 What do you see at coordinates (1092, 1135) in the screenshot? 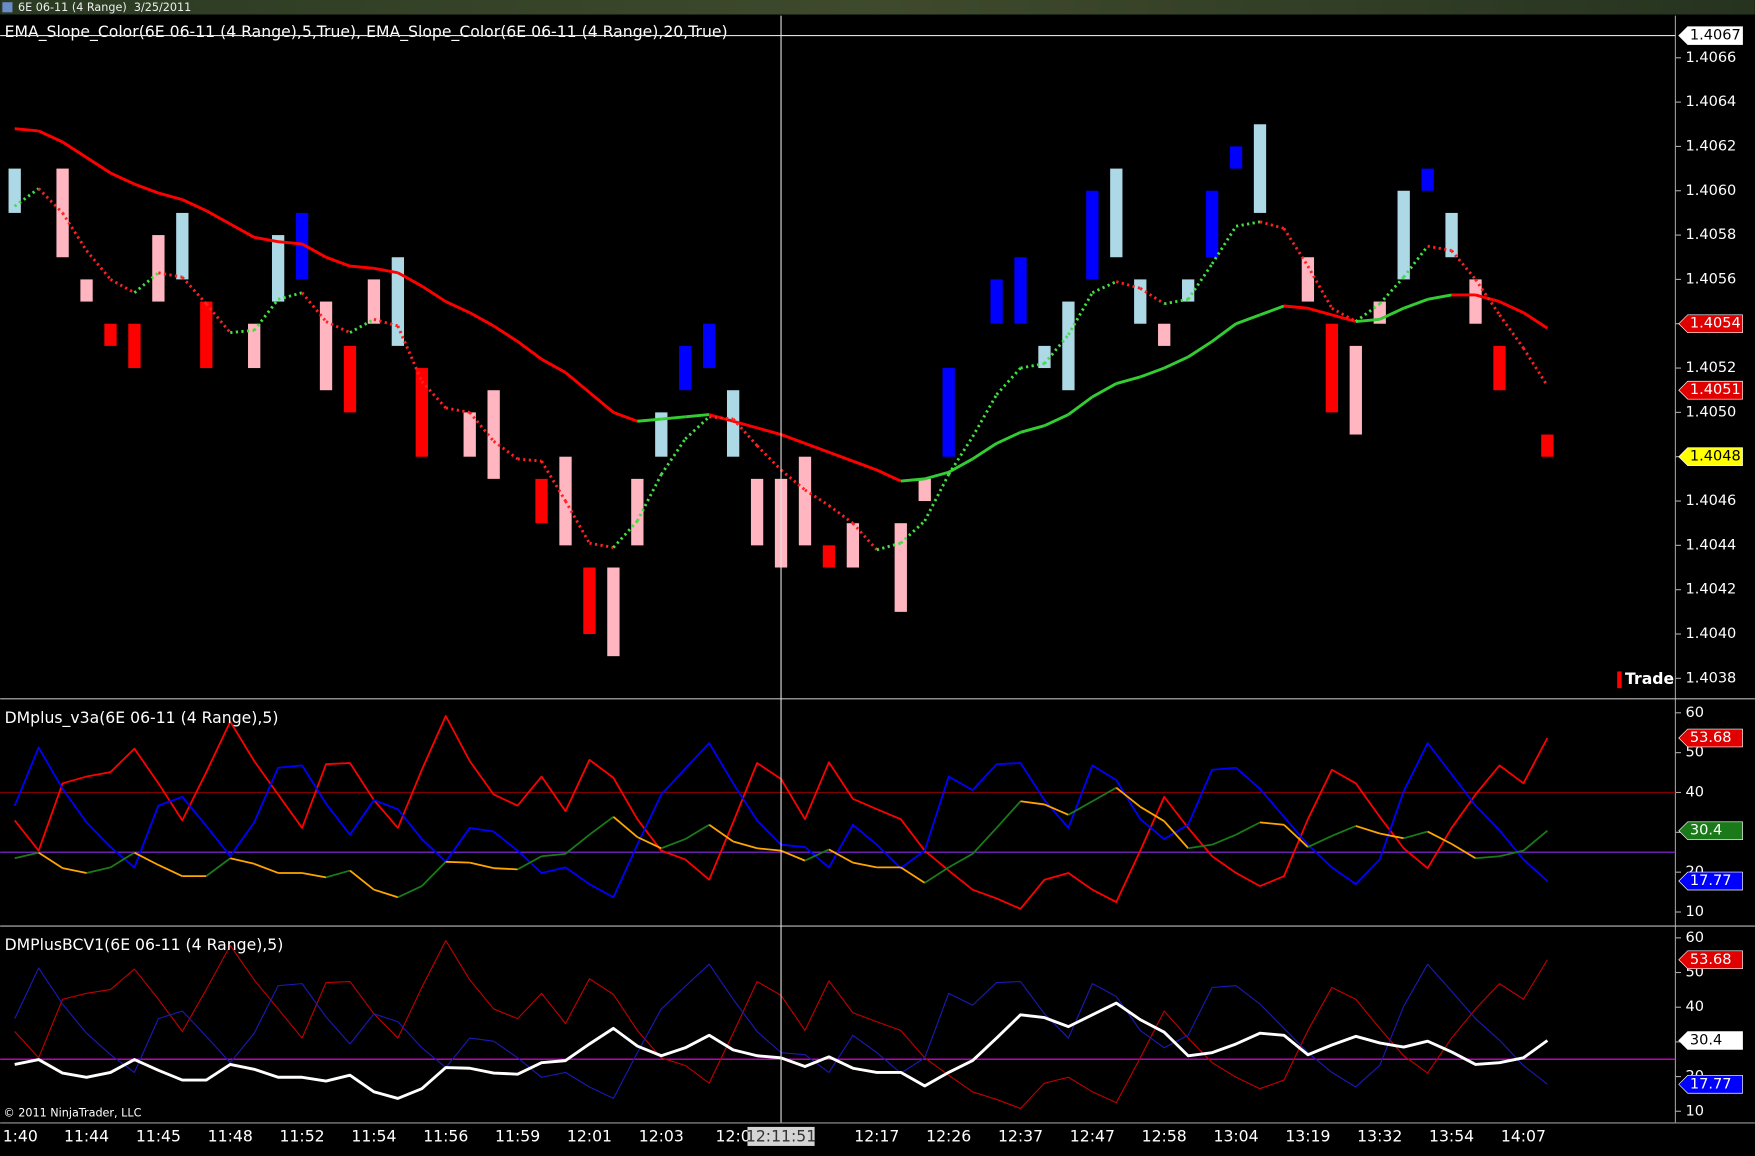
I see `x-tick-label: 12:47` at bounding box center [1092, 1135].